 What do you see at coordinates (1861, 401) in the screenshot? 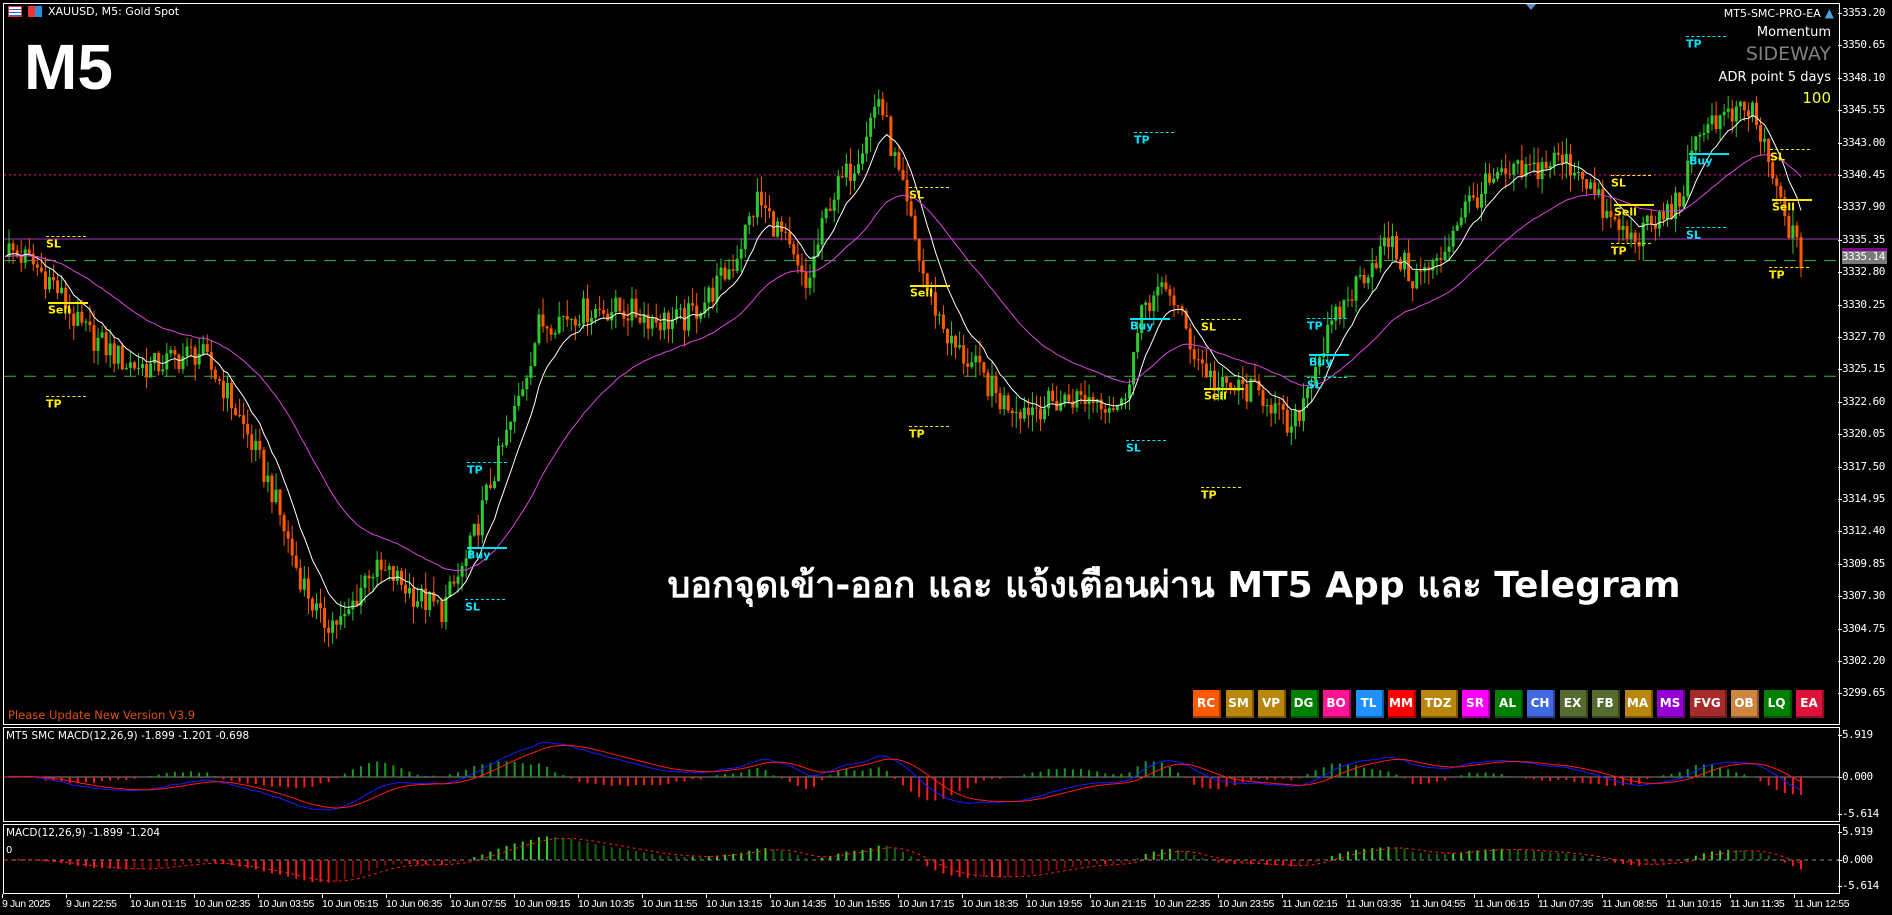
I see `price-axis-label: 3322.60` at bounding box center [1861, 401].